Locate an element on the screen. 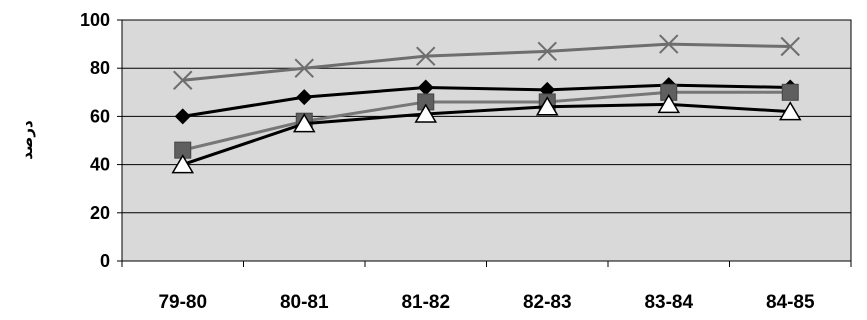  y-axis-label: درصد is located at coordinates (27, 140).